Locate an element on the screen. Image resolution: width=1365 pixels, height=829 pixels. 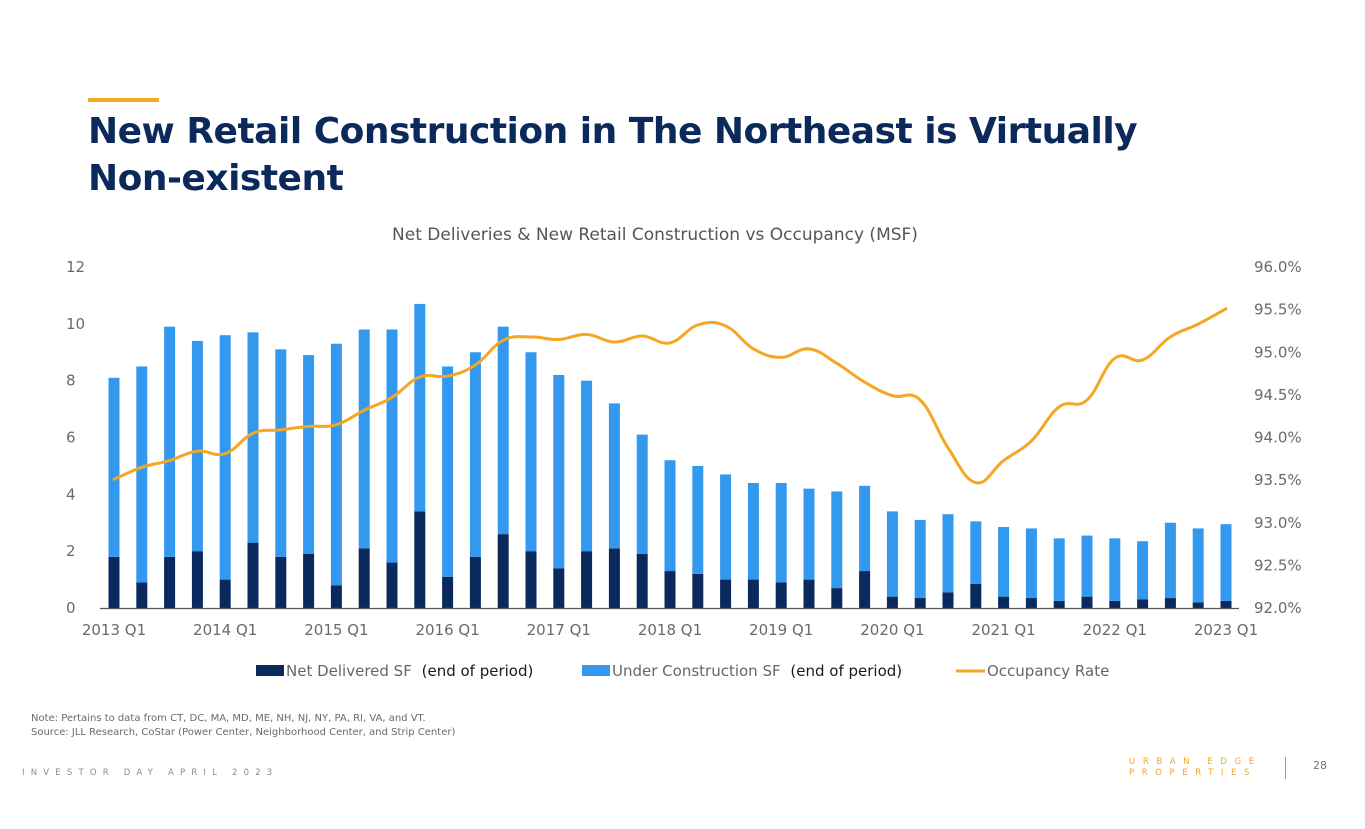
legend-label-occupancy: Occupancy Rate is located at coordinates (1048, 671).